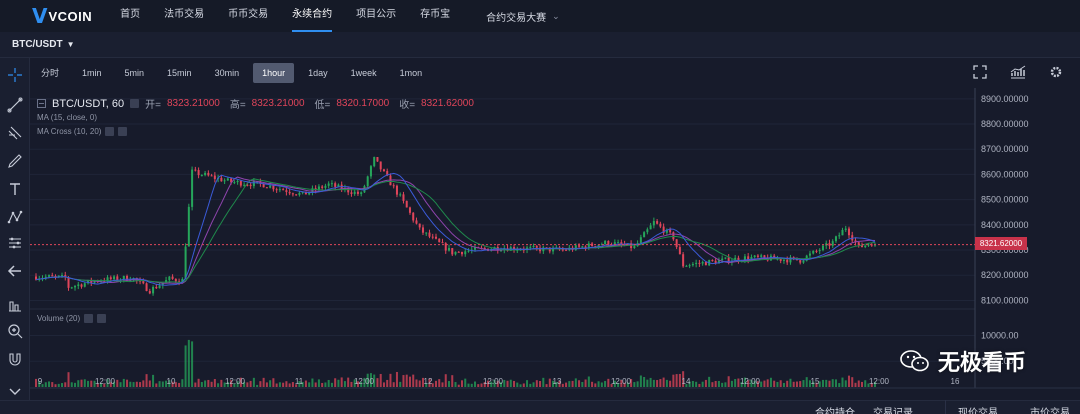 Image resolution: width=1080 pixels, height=414 pixels. What do you see at coordinates (15, 105) in the screenshot?
I see `trend-line-icon` at bounding box center [15, 105].